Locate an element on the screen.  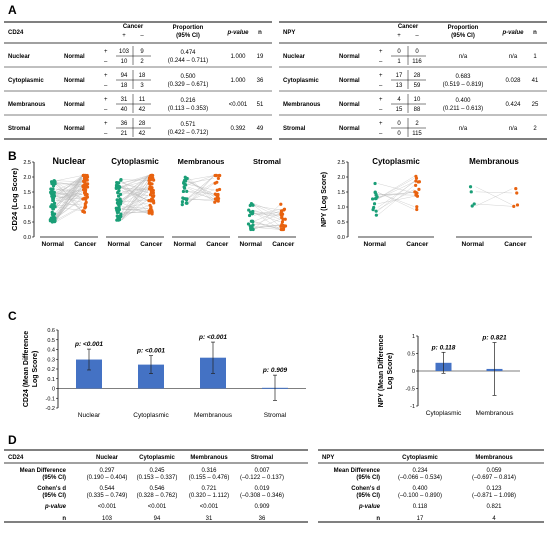
scatter-npy-cytoplasmic-pair-line is located at coordinates (396, 199).